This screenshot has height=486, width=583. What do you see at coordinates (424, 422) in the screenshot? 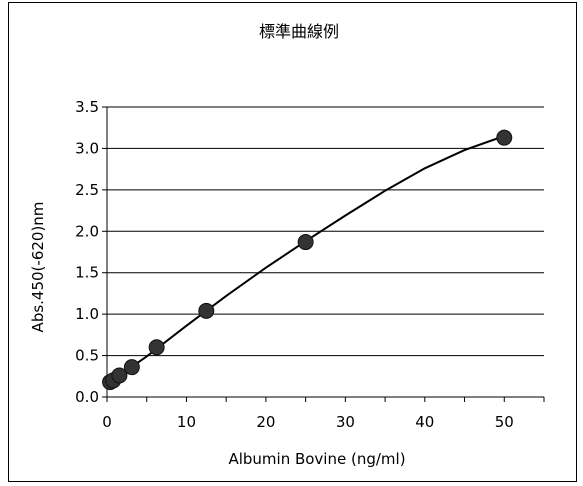
I see `x-tick-label: 40` at bounding box center [424, 422].